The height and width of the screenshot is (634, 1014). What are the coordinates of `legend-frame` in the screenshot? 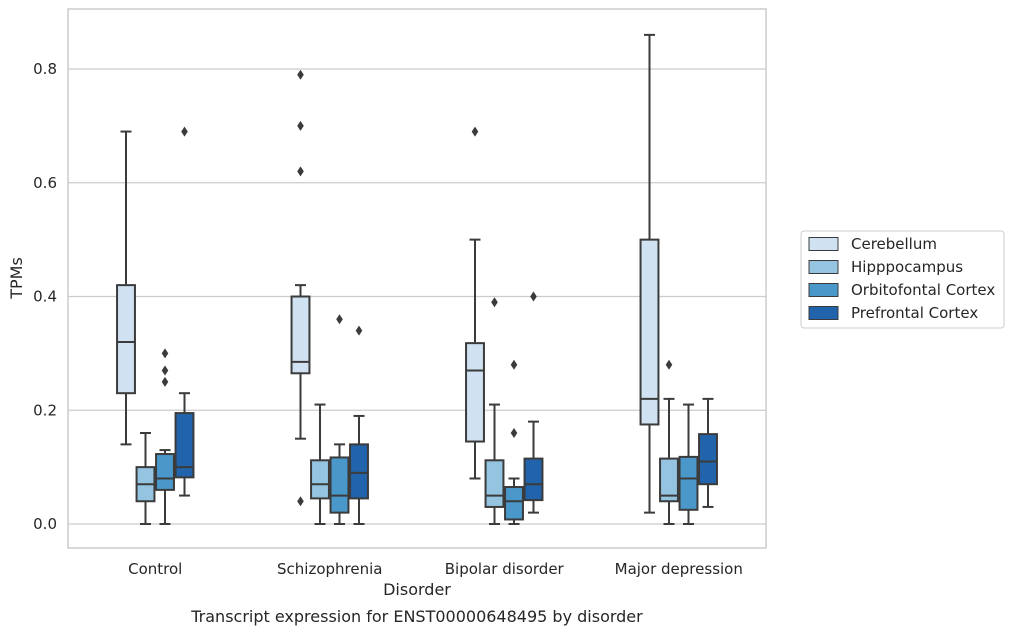 It's located at (902, 279).